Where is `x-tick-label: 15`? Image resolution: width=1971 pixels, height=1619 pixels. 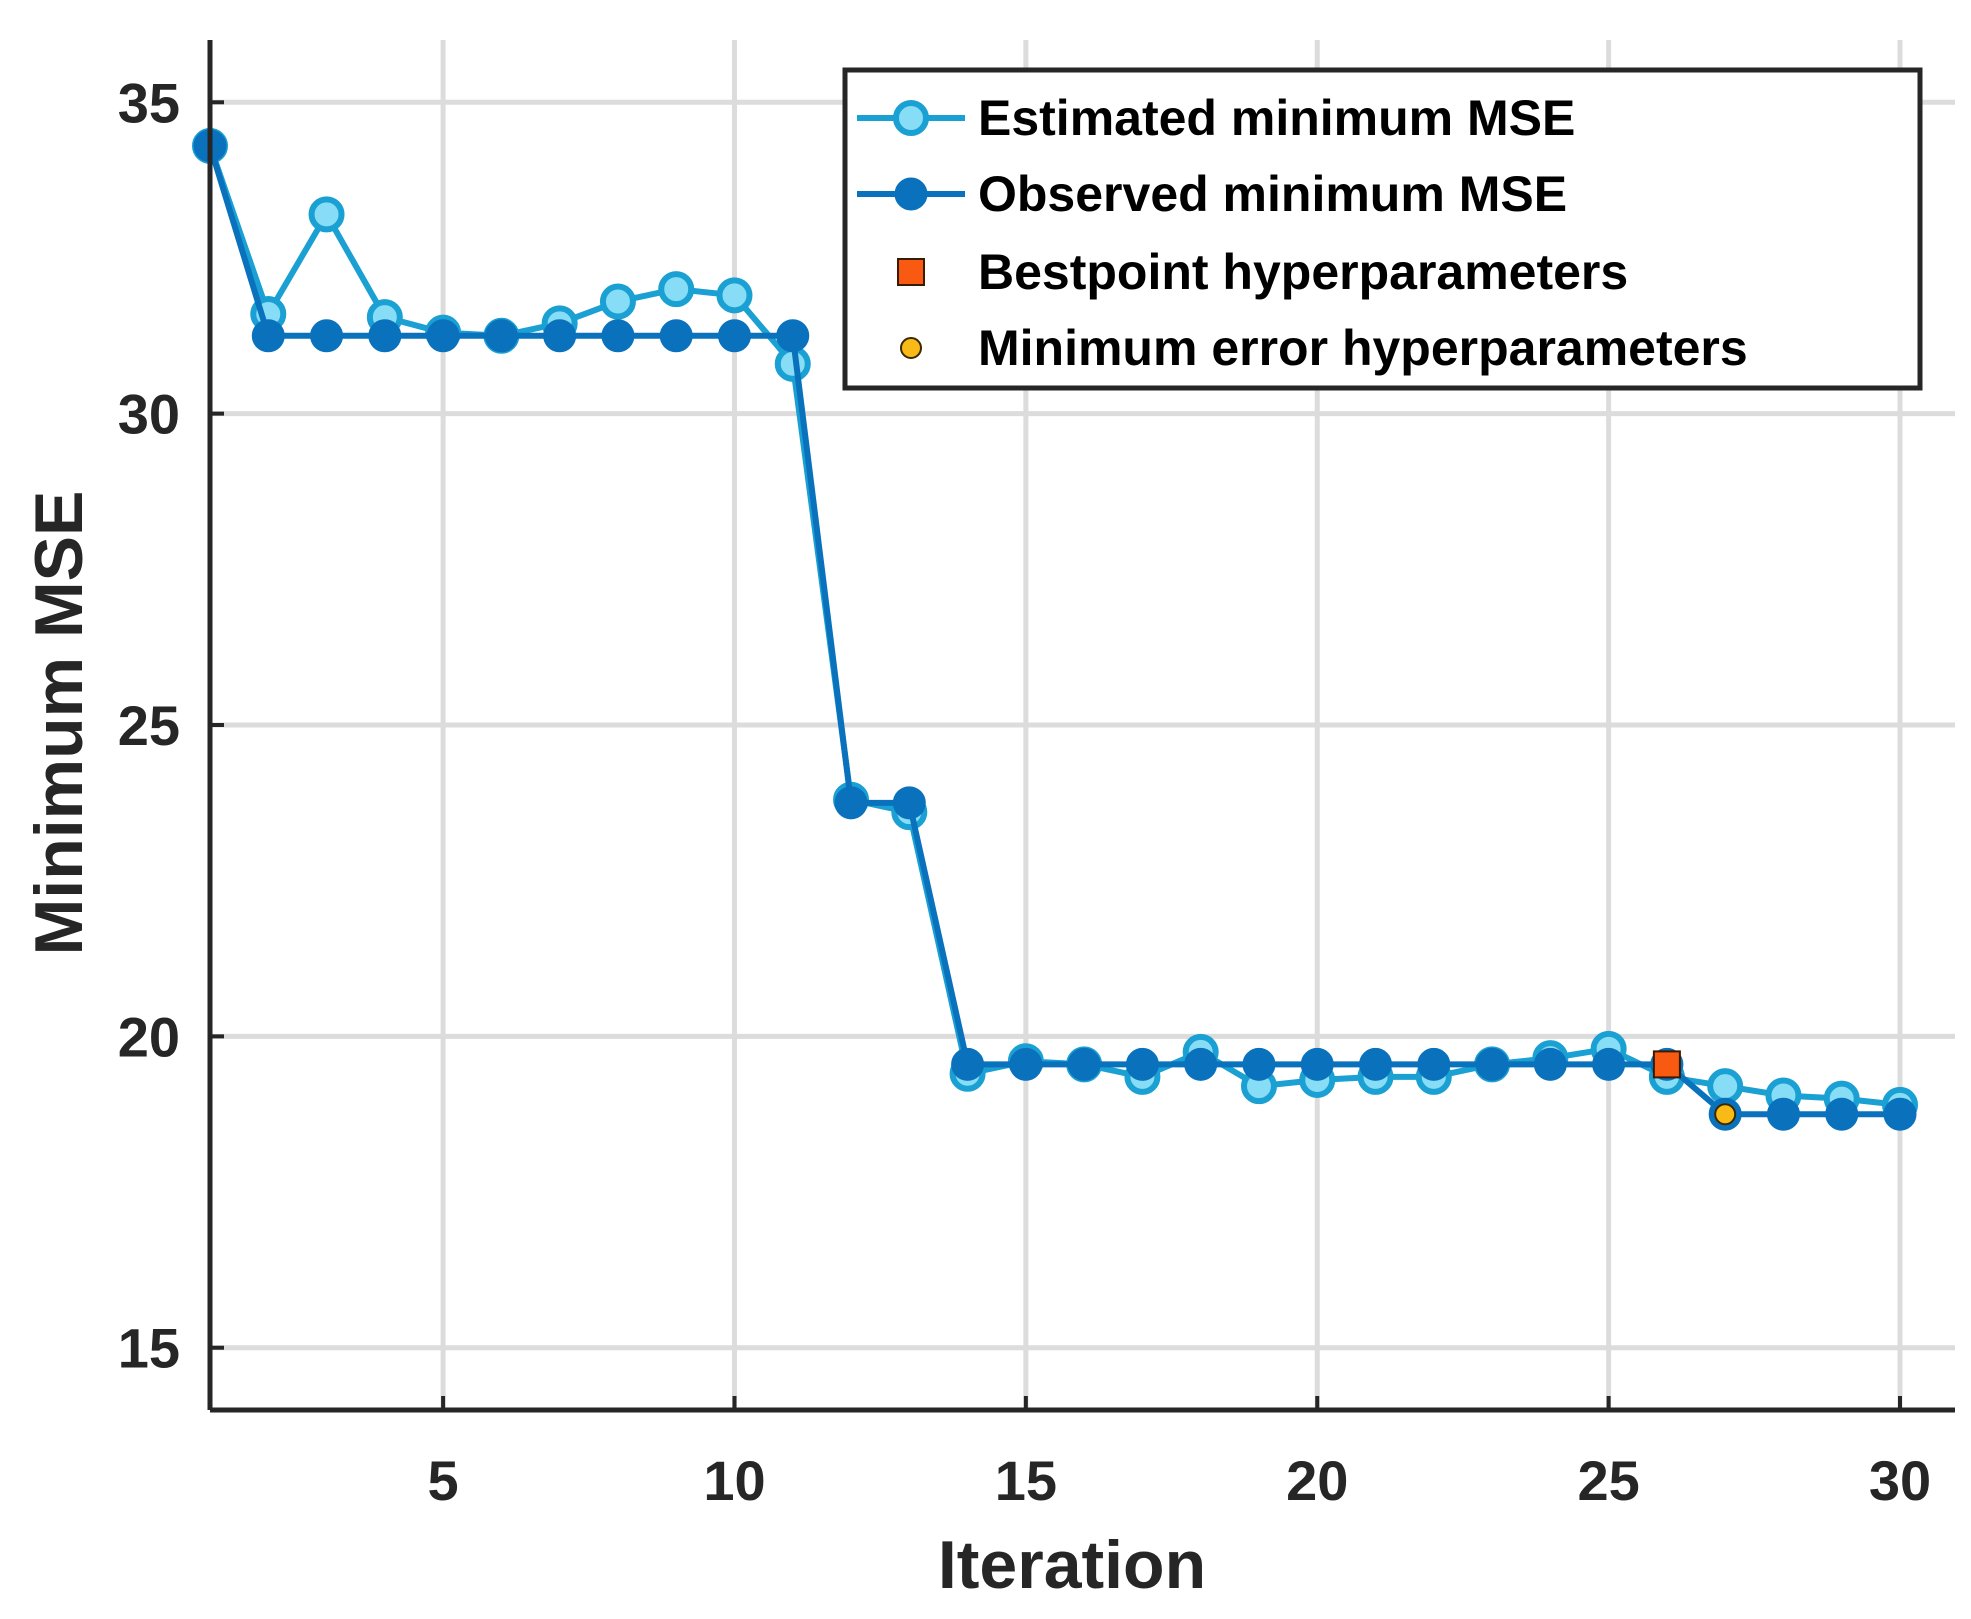
x-tick-label: 15 is located at coordinates (1026, 1480).